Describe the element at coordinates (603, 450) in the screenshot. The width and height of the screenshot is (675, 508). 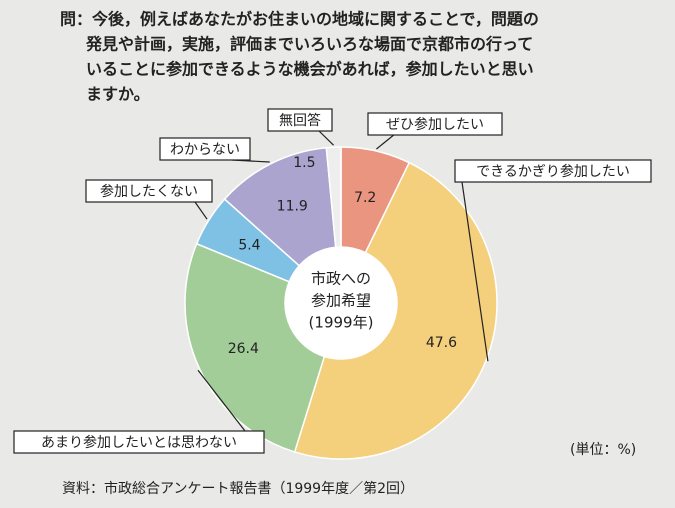
I see `unit-note: (単位：%)` at that location.